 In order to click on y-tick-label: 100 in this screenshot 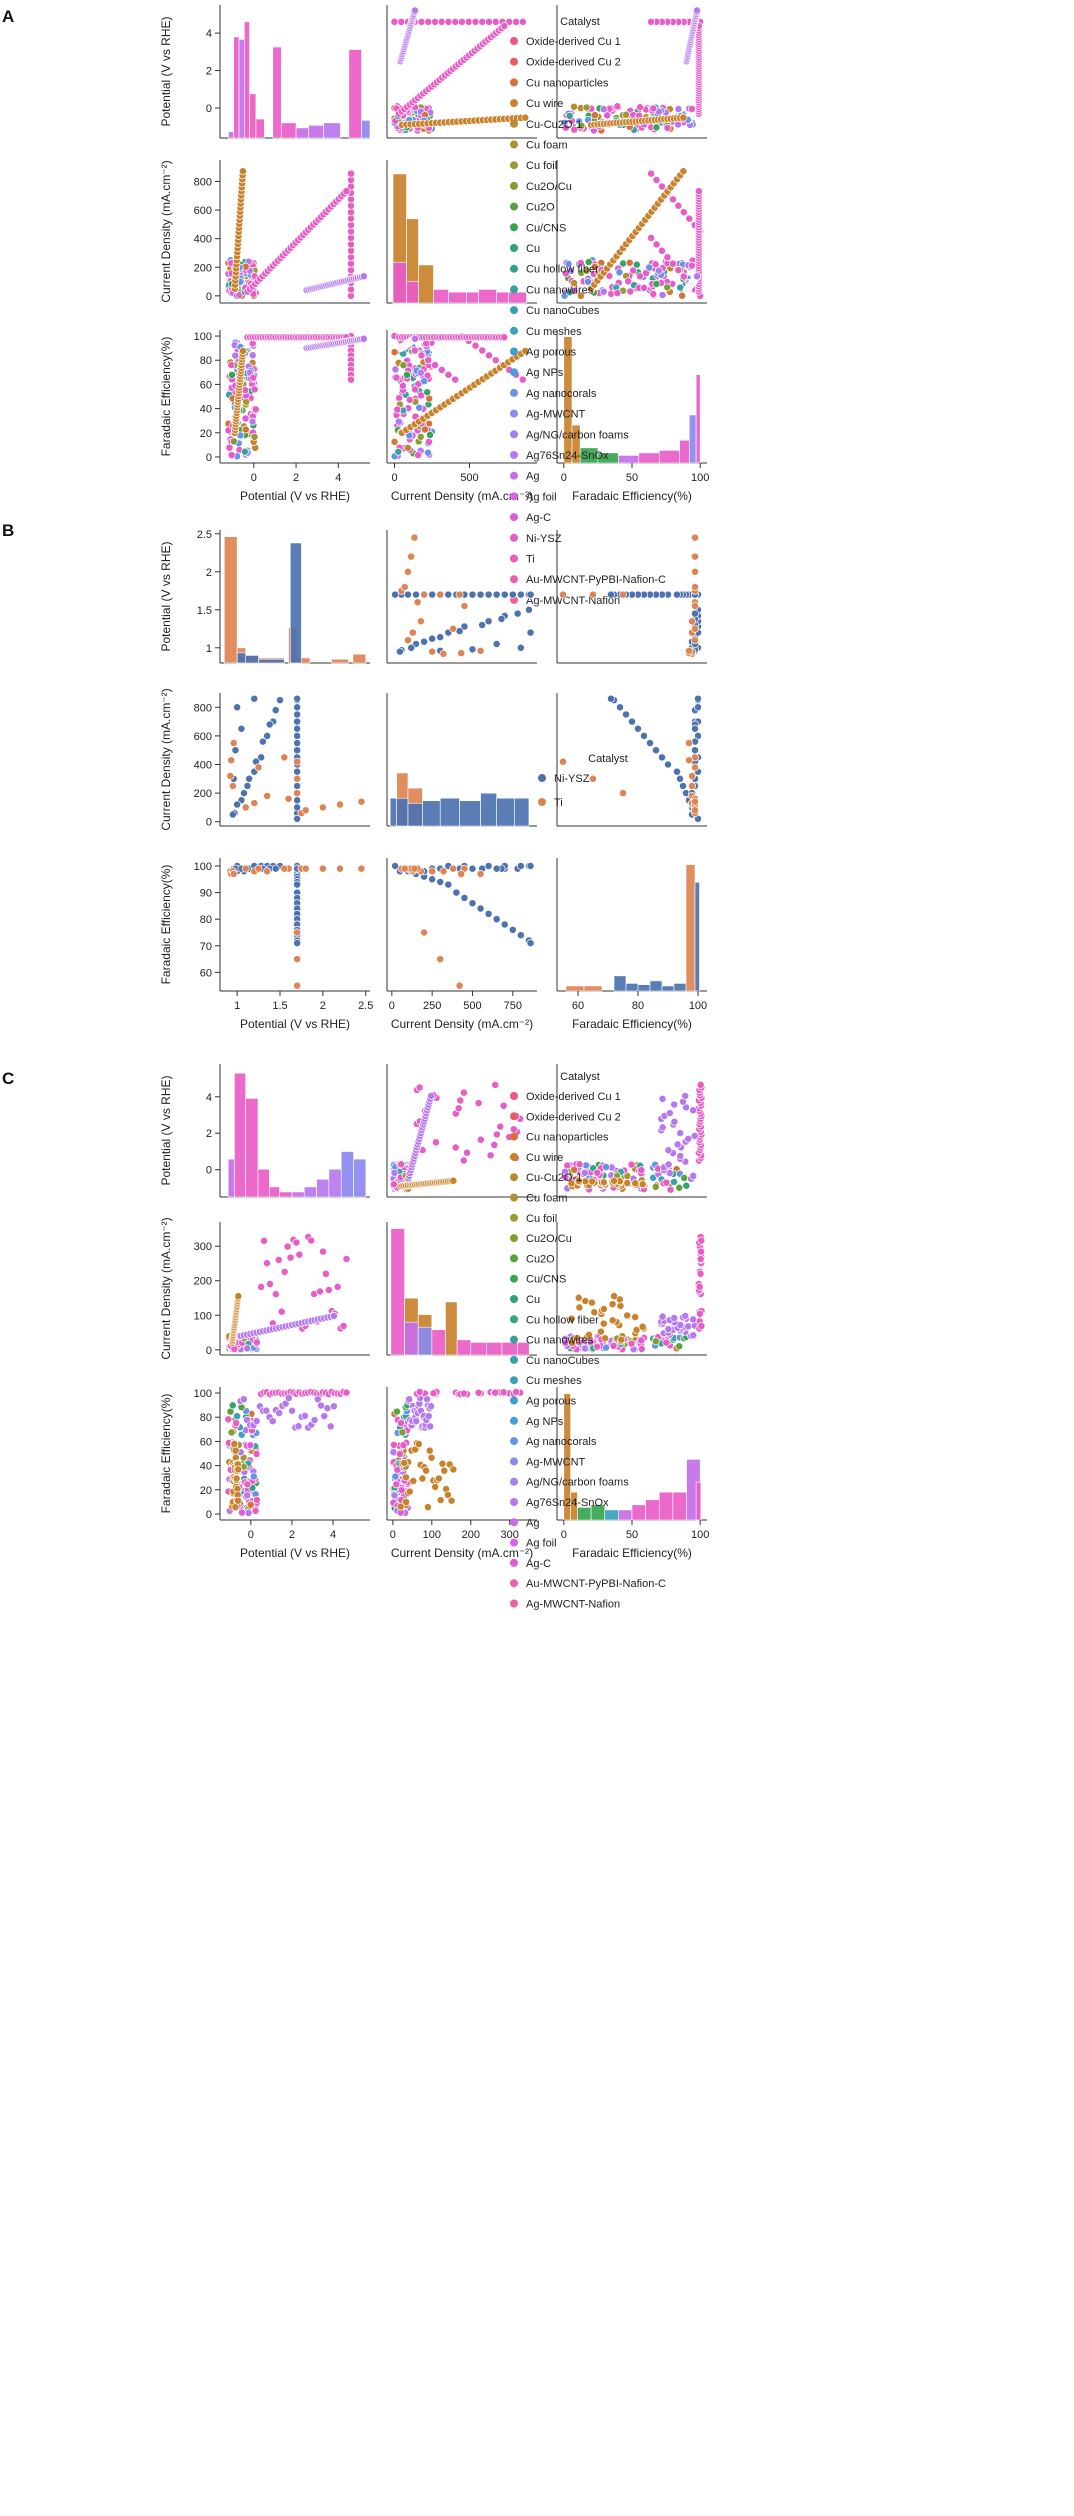, I will do `click(203, 867)`.